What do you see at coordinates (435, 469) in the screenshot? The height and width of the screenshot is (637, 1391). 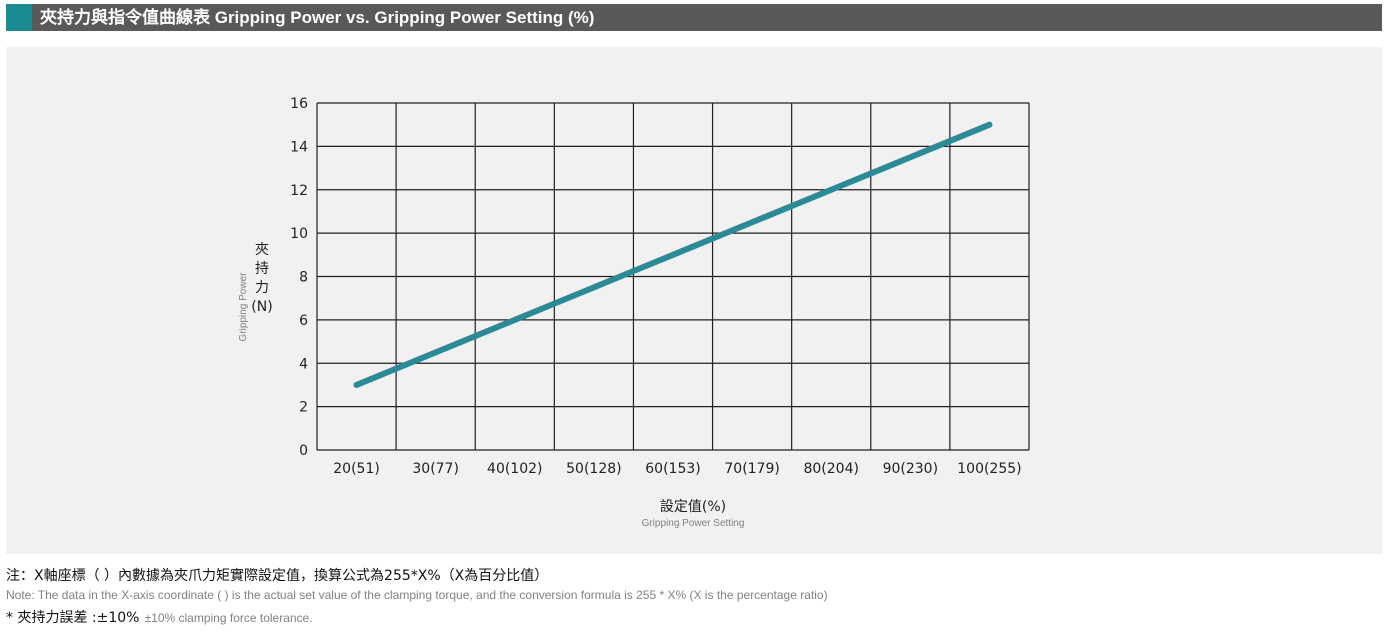 I see `x-tick-label: 30(77)` at bounding box center [435, 469].